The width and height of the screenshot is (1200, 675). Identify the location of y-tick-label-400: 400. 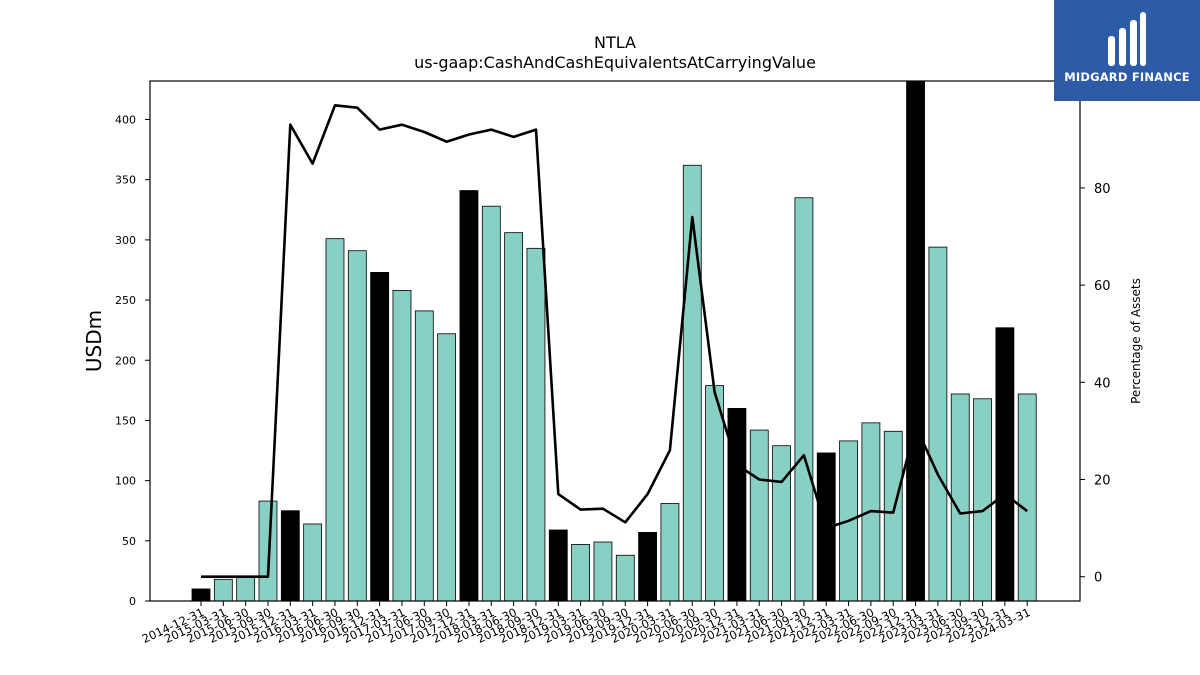
(125, 120).